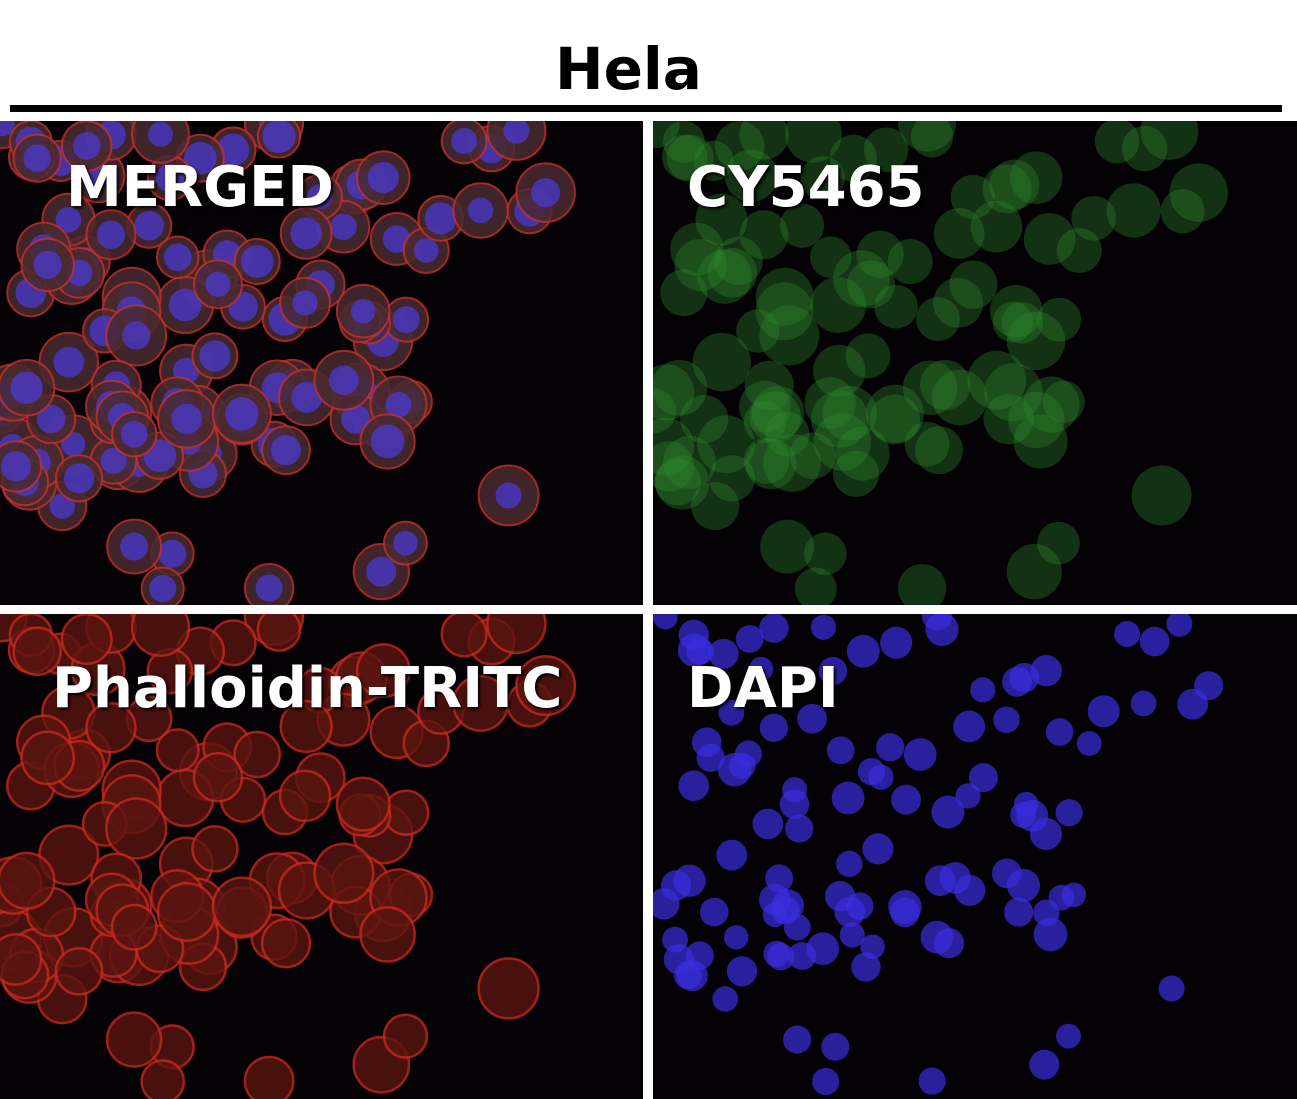 The height and width of the screenshot is (1099, 1297). Describe the element at coordinates (646, 108) in the screenshot. I see `title-underline` at that location.